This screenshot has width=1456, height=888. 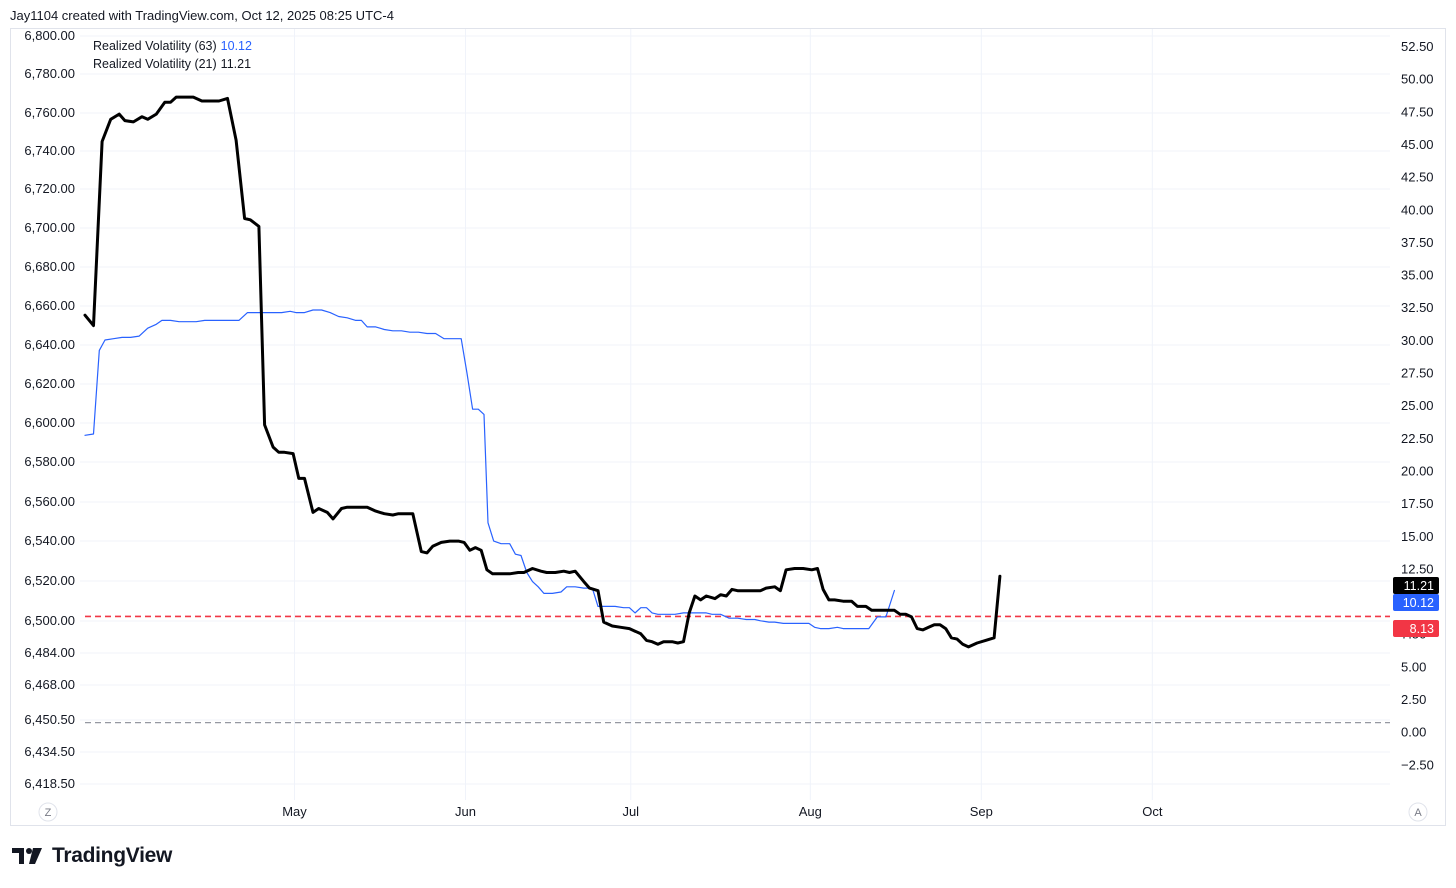 What do you see at coordinates (49, 112) in the screenshot?
I see `left-tick-label: 6,760.00` at bounding box center [49, 112].